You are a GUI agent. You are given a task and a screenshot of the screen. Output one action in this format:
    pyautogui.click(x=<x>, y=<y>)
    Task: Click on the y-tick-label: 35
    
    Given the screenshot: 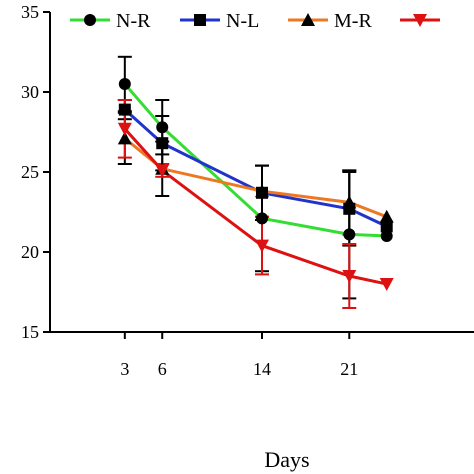 What is the action you would take?
    pyautogui.click(x=30, y=12)
    